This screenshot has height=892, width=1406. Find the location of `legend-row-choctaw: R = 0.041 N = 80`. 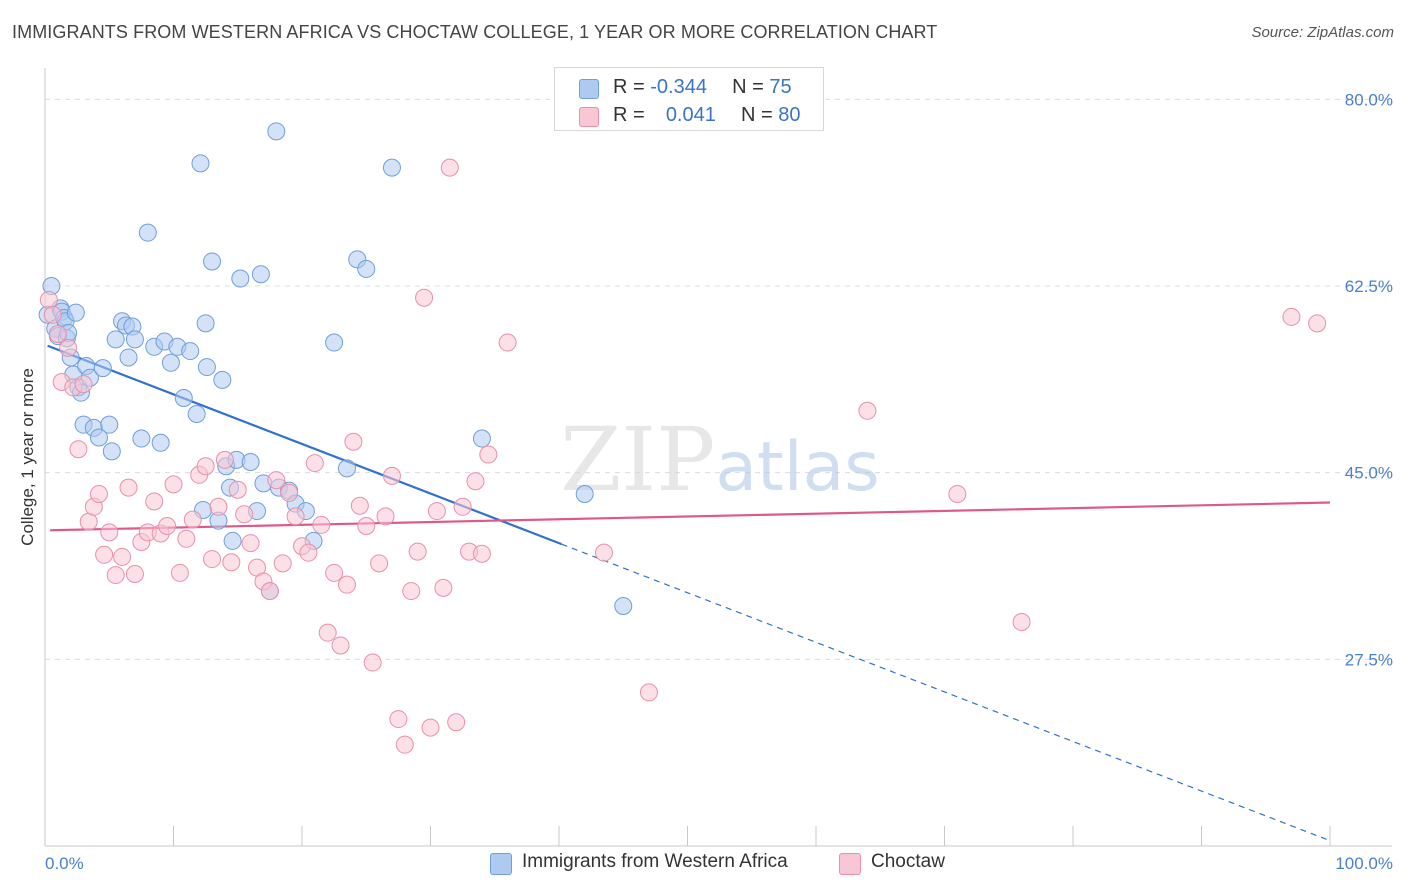

legend-row-choctaw: R = 0.041 N = 80 is located at coordinates (689, 116).